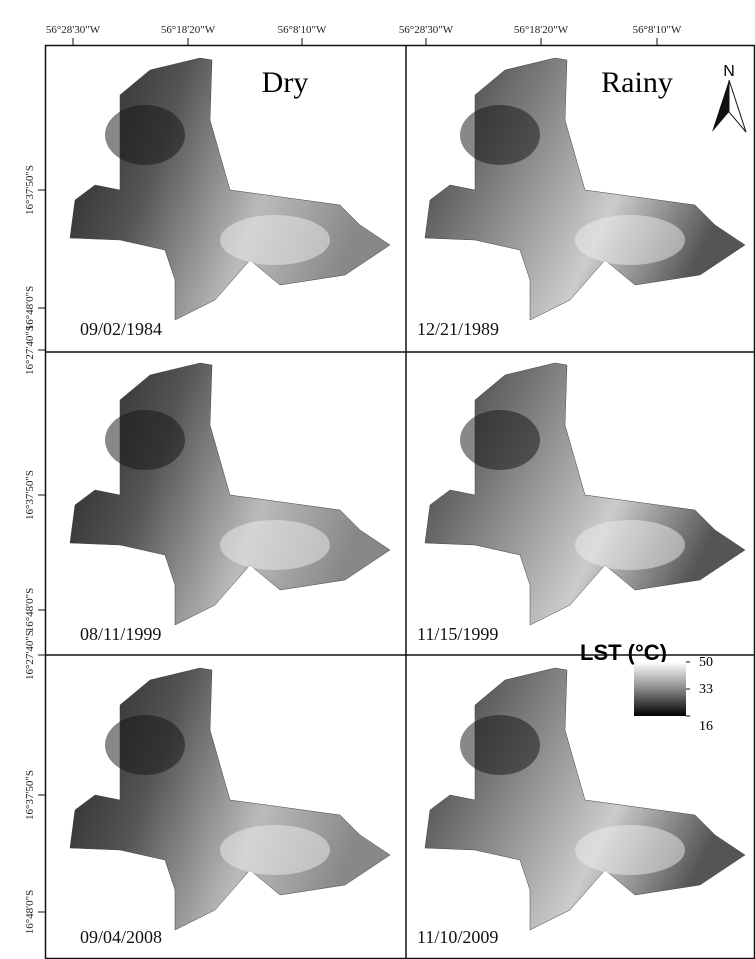 Image resolution: width=755 pixels, height=959 pixels. I want to click on legend-tick-label: 33, so click(706, 689).